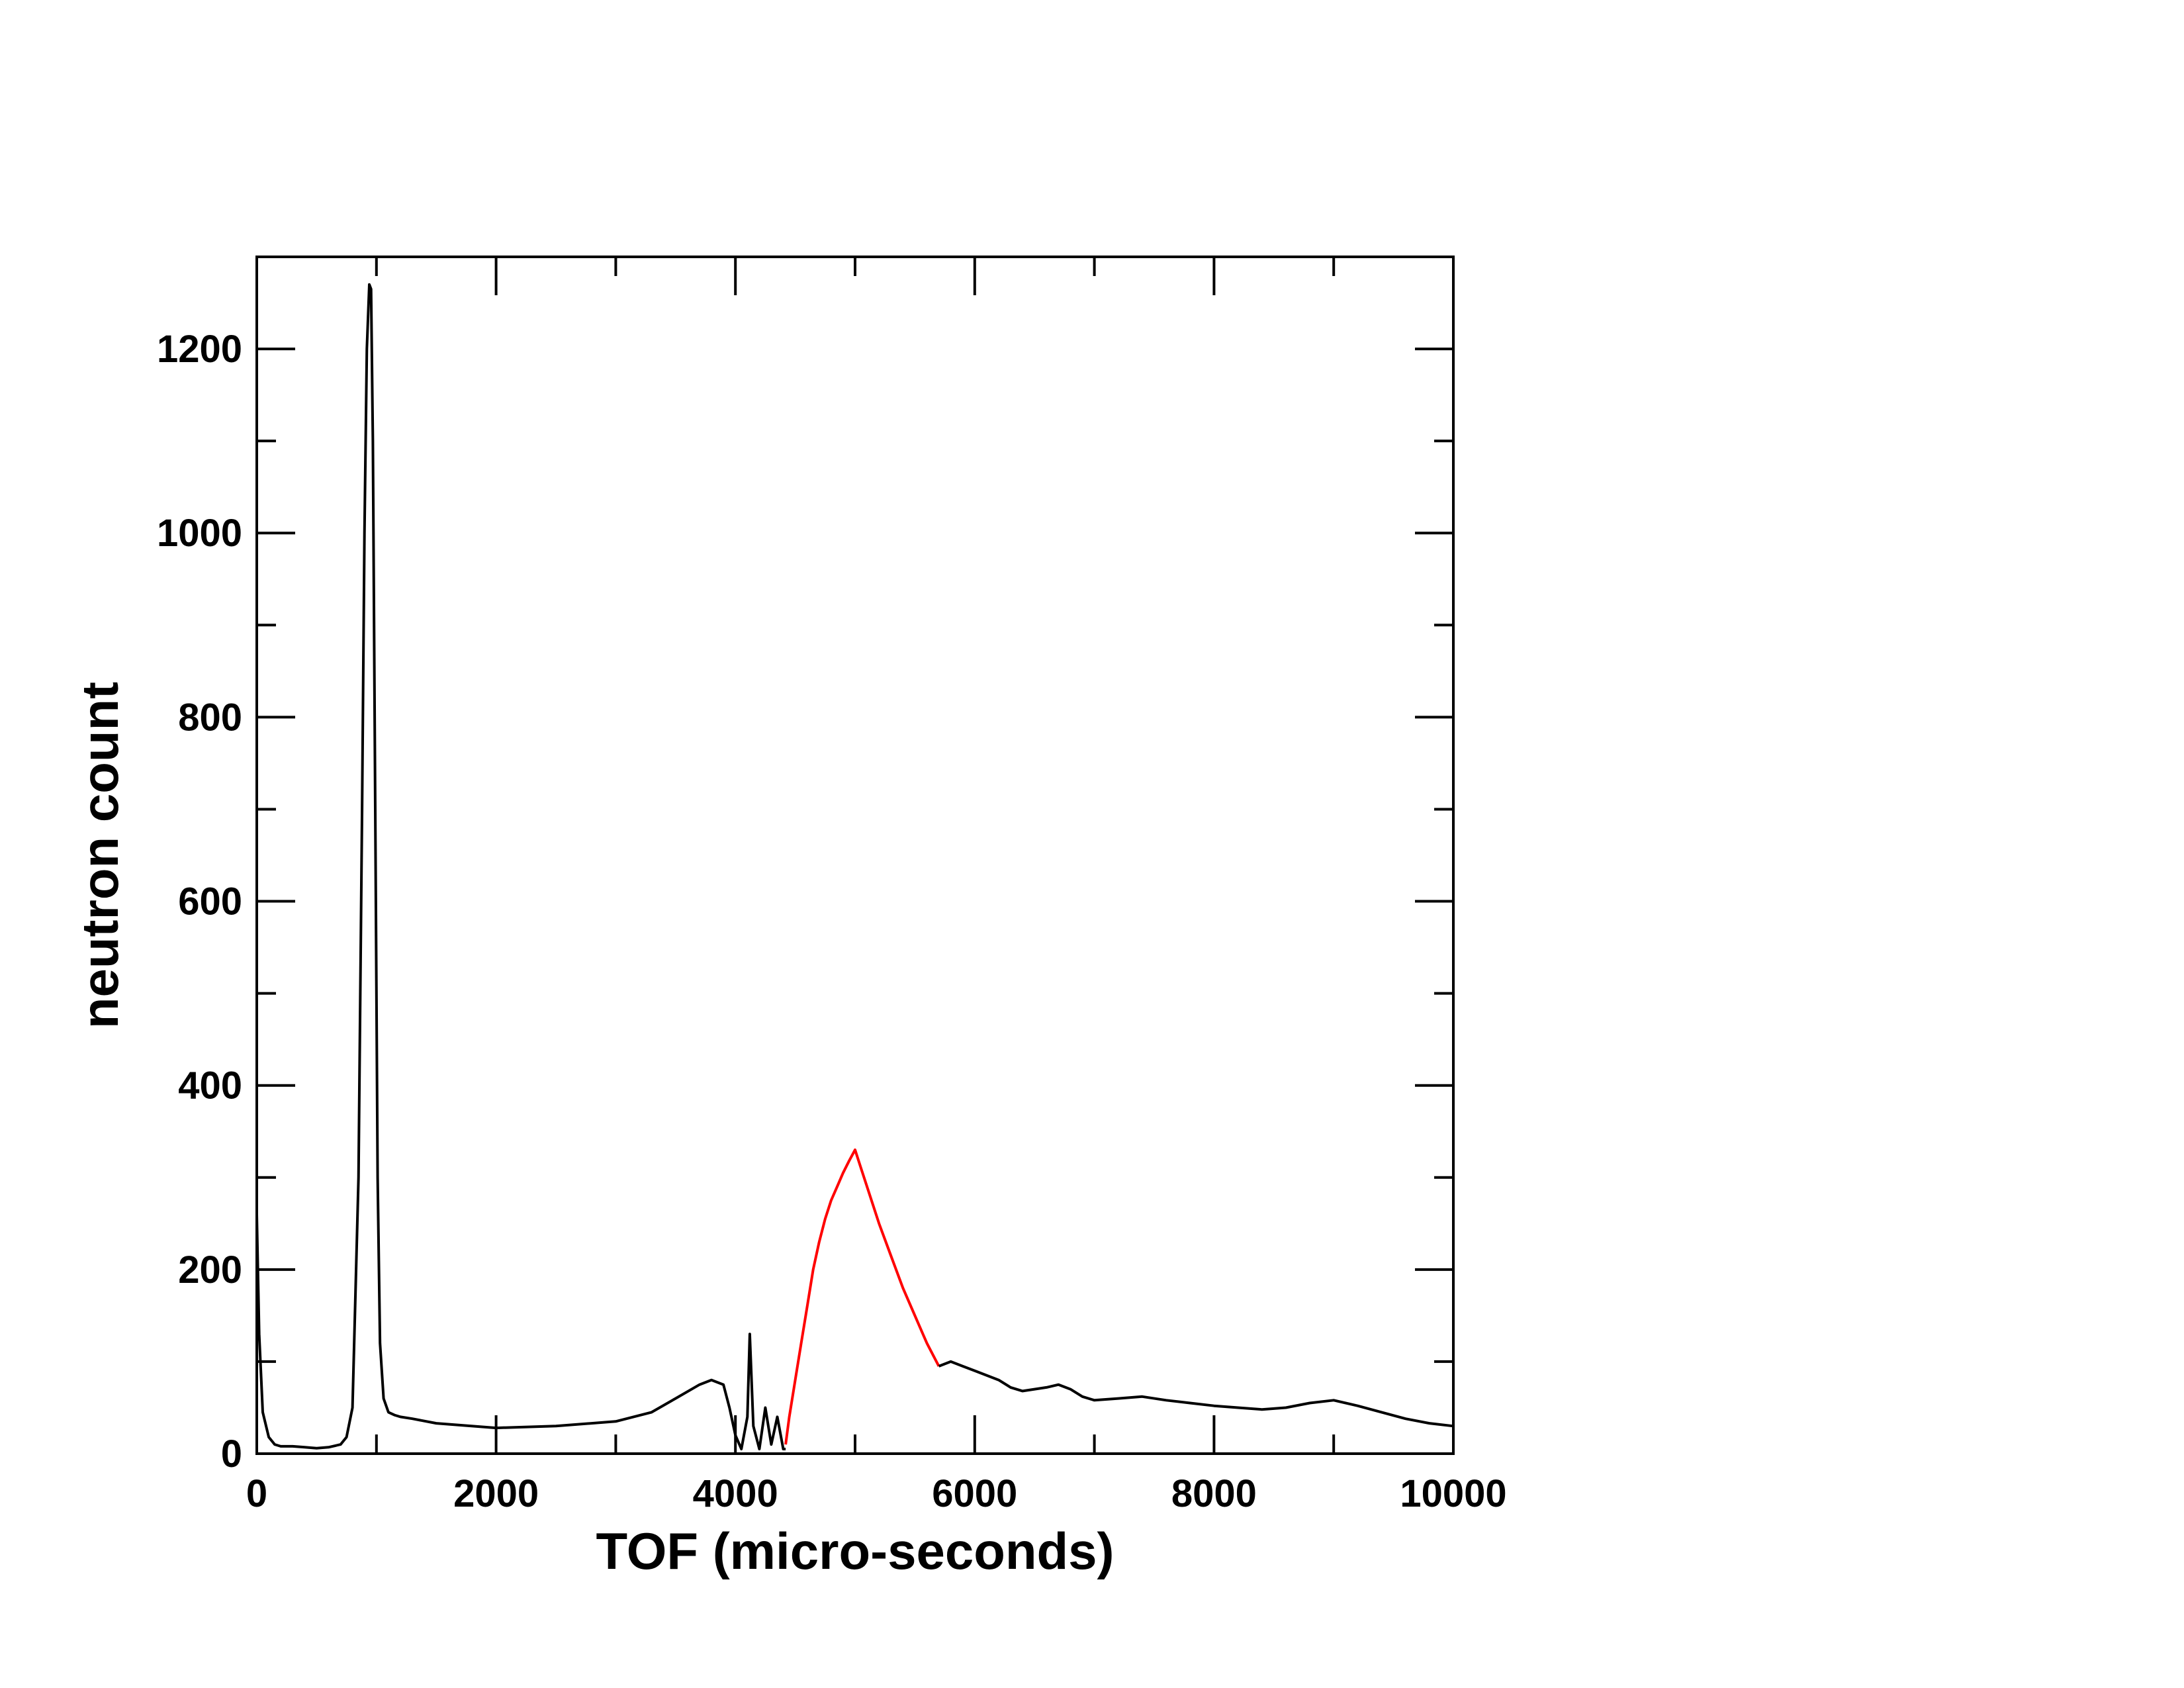 This screenshot has width=2184, height=1688. What do you see at coordinates (210, 1269) in the screenshot?
I see `y-tick-label: 200` at bounding box center [210, 1269].